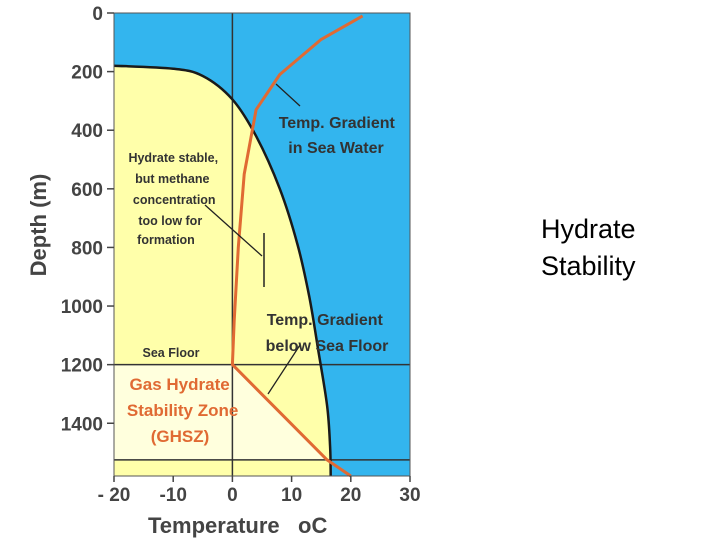  Describe the element at coordinates (38, 225) in the screenshot. I see `y-axis-title: Depth (m)` at that location.